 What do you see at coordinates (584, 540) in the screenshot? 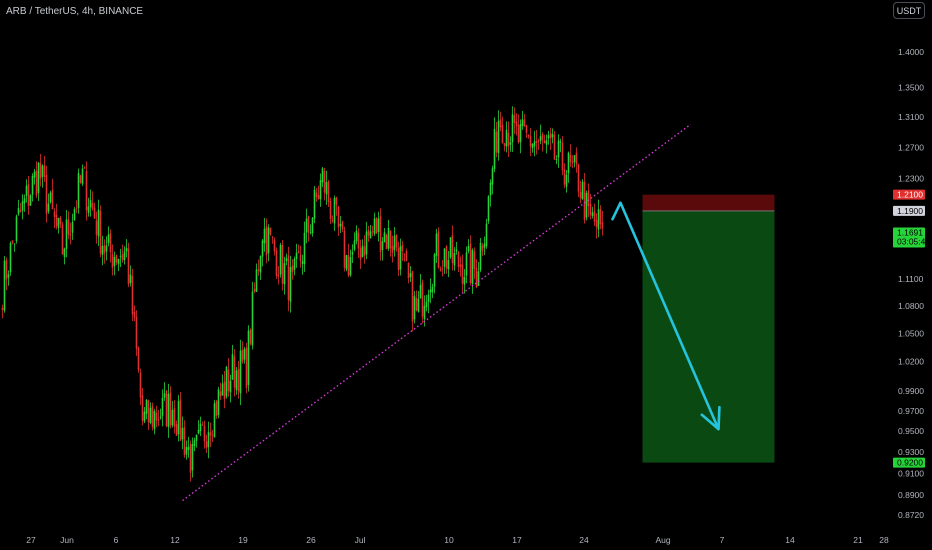
I see `time-tick-label: 24` at bounding box center [584, 540].